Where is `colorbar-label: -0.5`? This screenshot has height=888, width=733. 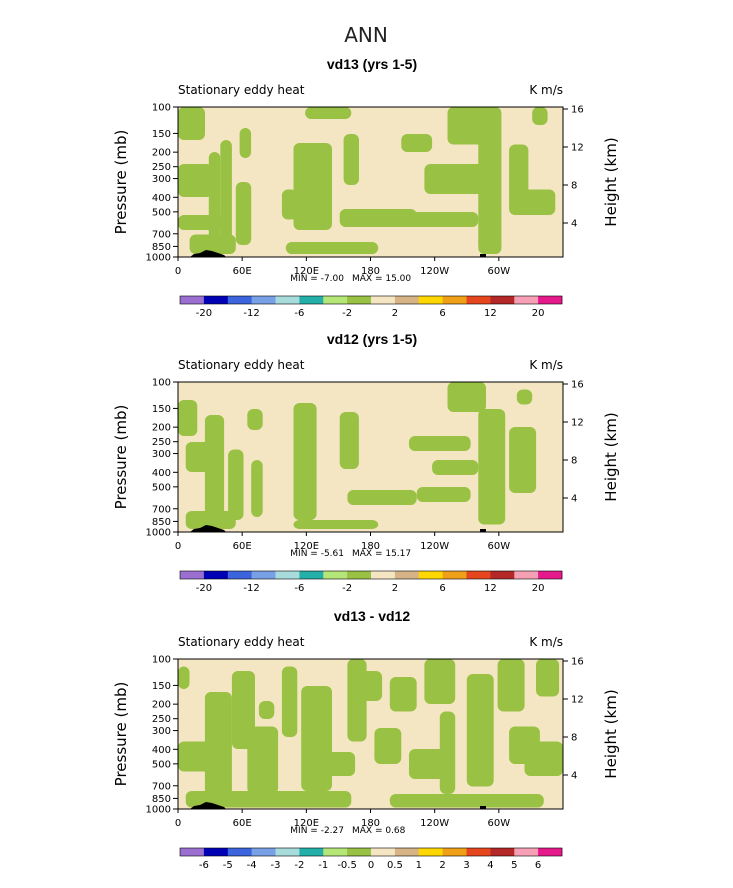 colorbar-label: -0.5 is located at coordinates (347, 865).